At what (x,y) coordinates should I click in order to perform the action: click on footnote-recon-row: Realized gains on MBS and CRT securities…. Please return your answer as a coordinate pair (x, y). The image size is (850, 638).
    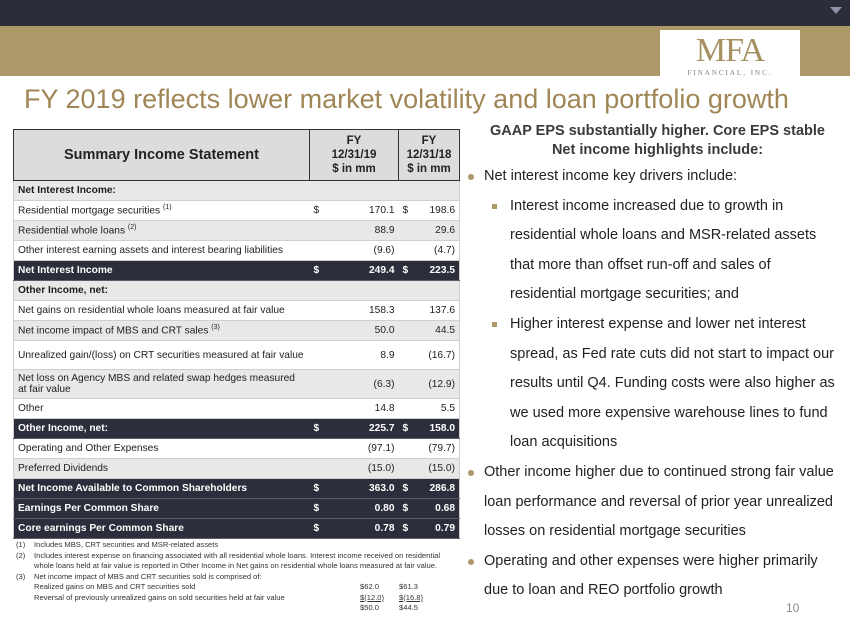
    Looking at the image, I should click on (226, 586).